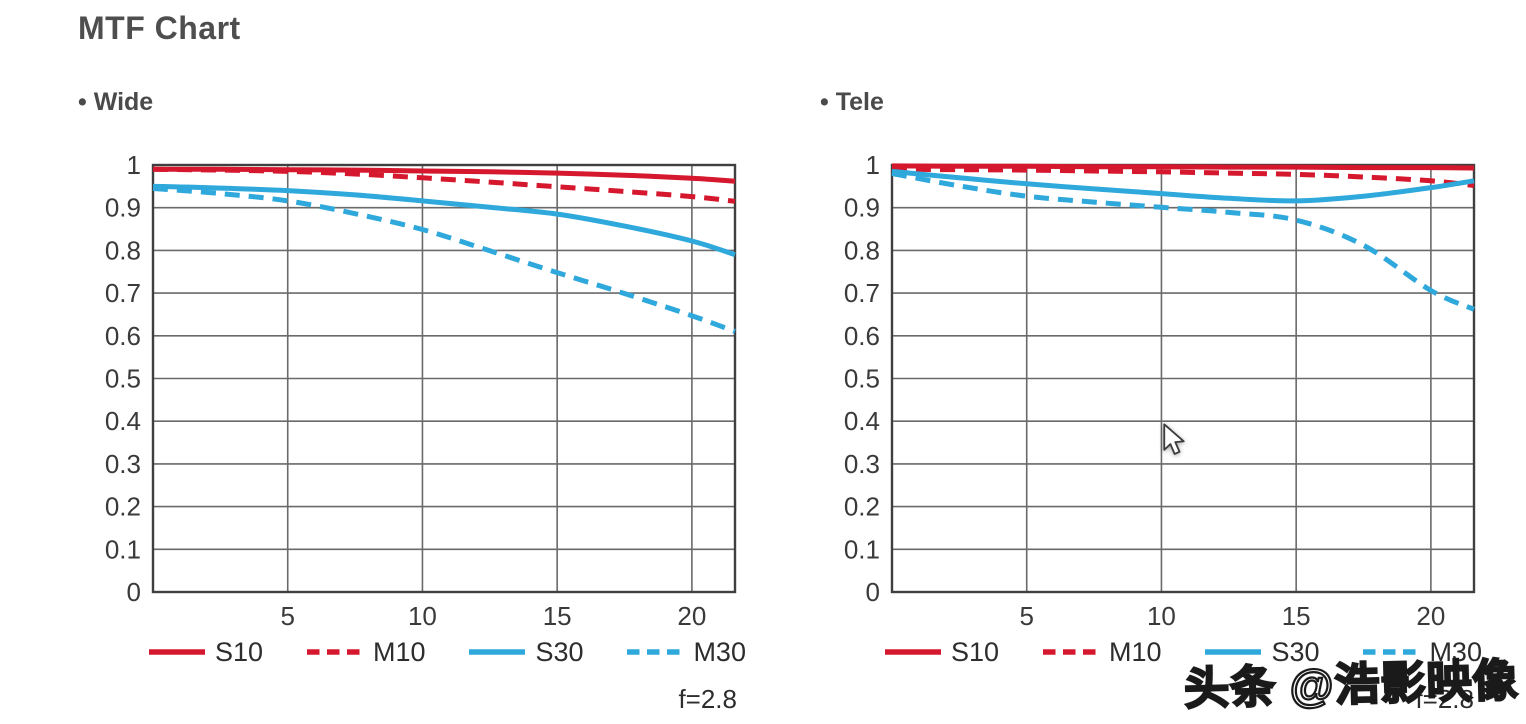  Describe the element at coordinates (1351, 685) in the screenshot. I see `watermark-text: 头条 @浩影映像` at that location.